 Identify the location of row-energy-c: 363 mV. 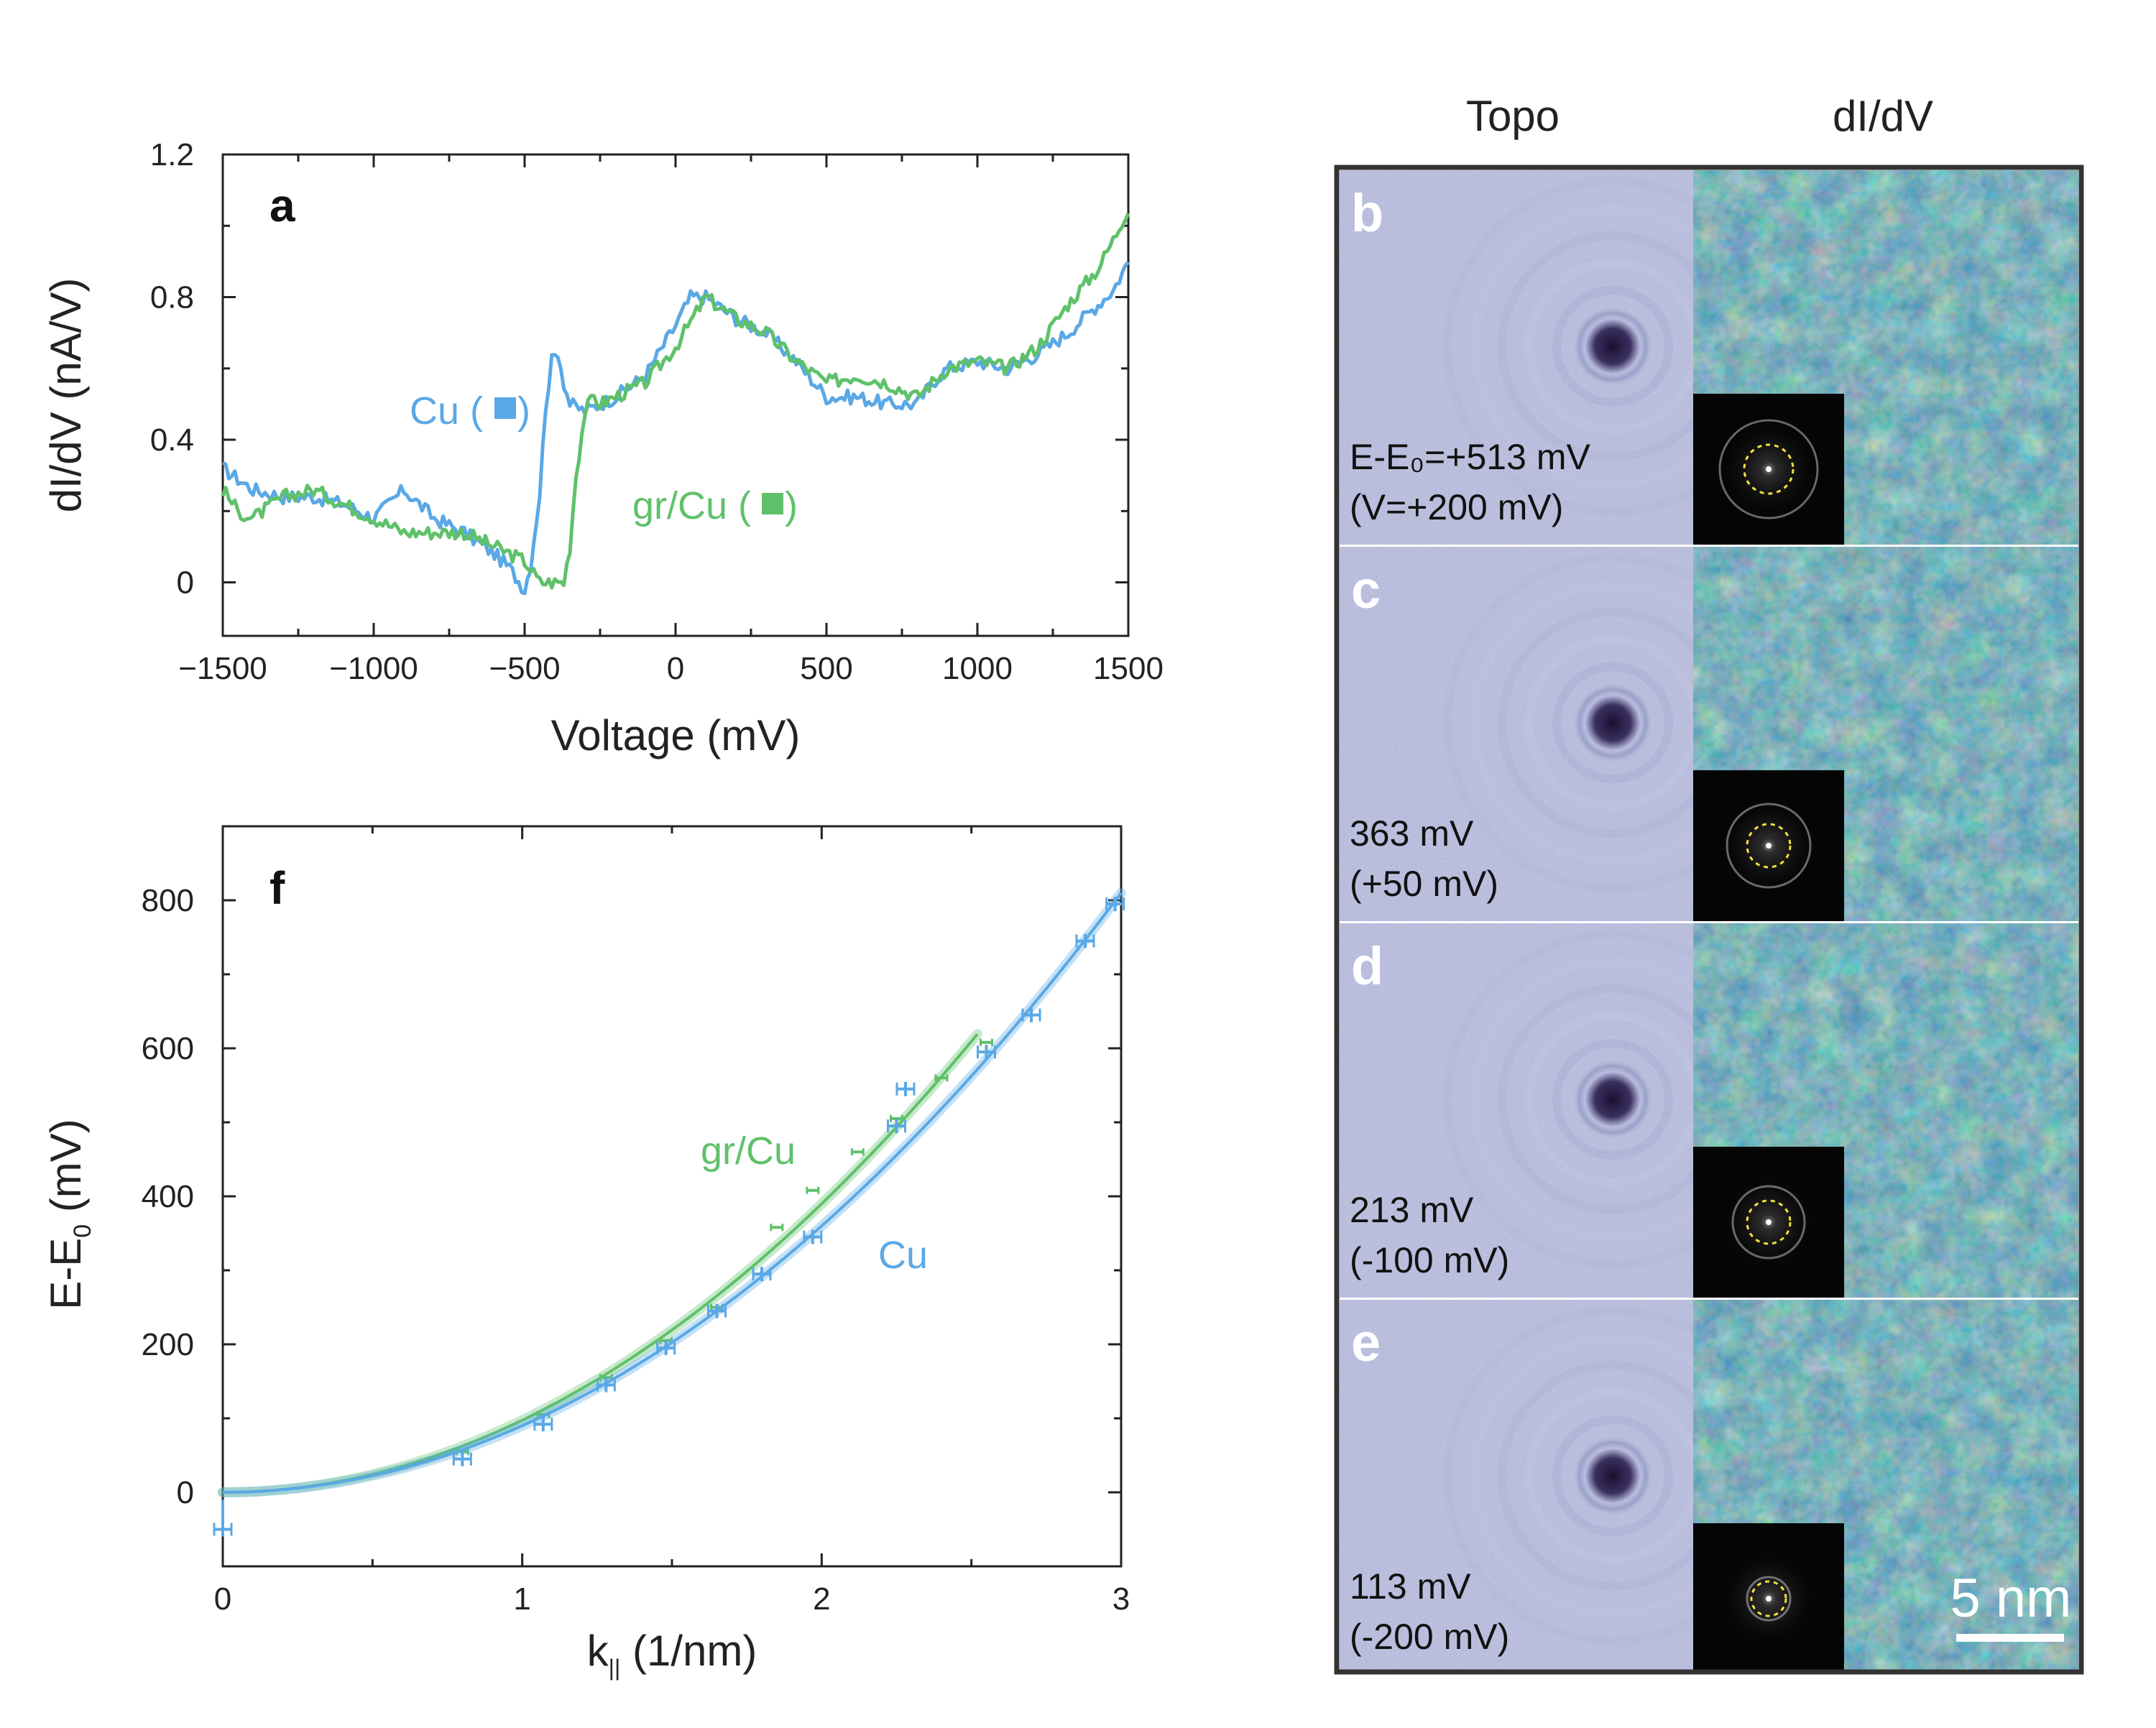
(1412, 834).